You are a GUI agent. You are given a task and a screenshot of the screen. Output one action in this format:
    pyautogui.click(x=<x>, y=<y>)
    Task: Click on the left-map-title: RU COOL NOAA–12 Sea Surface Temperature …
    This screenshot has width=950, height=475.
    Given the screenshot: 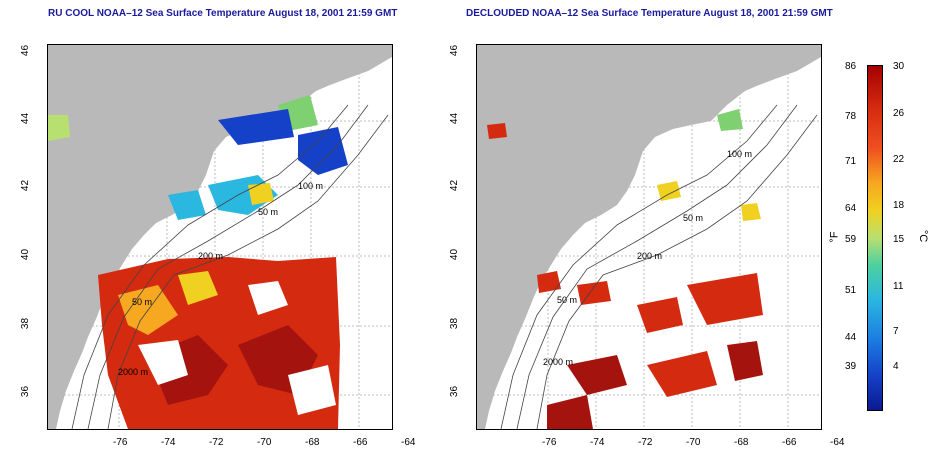 What is the action you would take?
    pyautogui.click(x=223, y=13)
    